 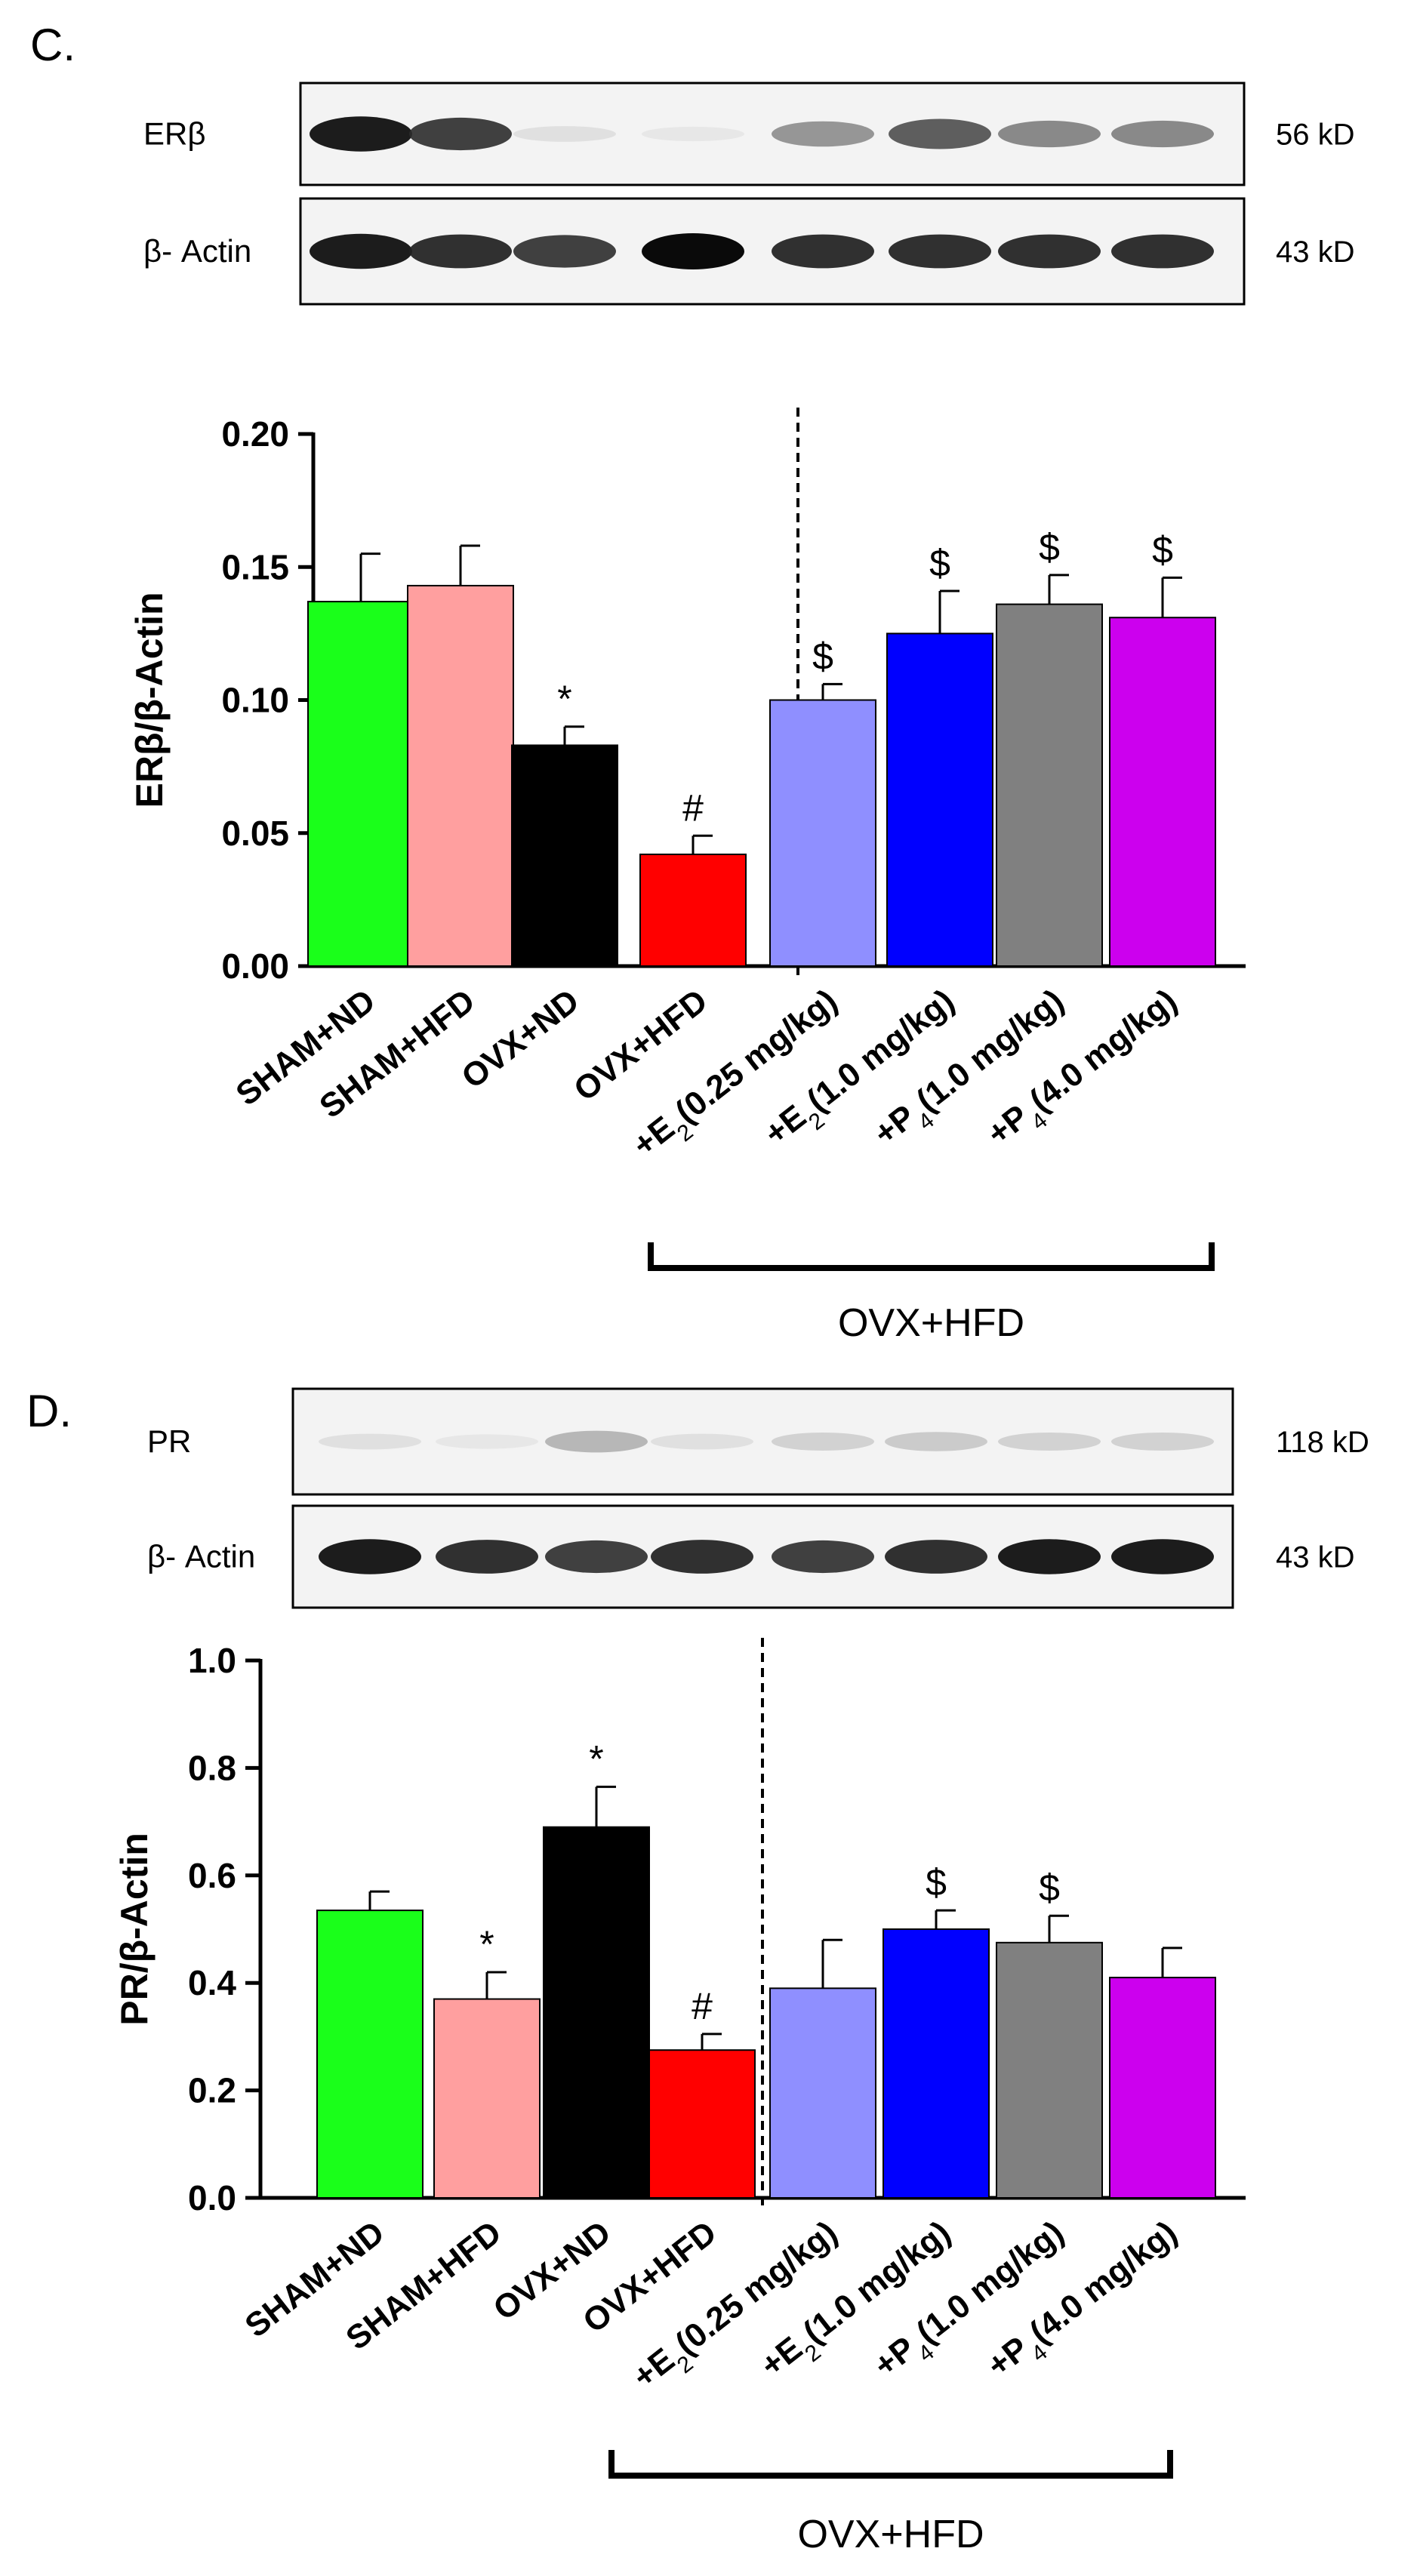 What do you see at coordinates (212, 1660) in the screenshot?
I see `y-tick-label: 1.0` at bounding box center [212, 1660].